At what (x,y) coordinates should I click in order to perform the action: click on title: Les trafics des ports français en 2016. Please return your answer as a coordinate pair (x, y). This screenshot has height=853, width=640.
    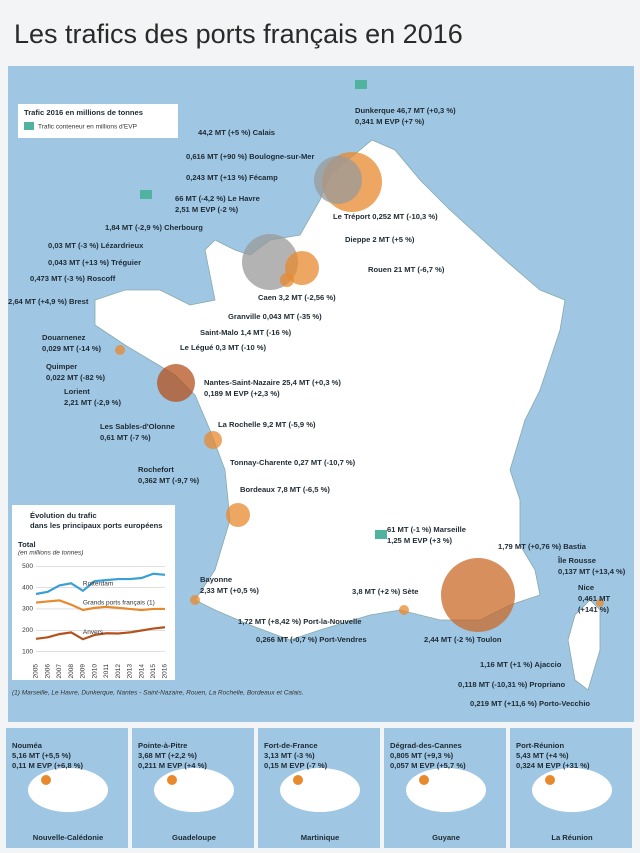
    Looking at the image, I should click on (238, 34).